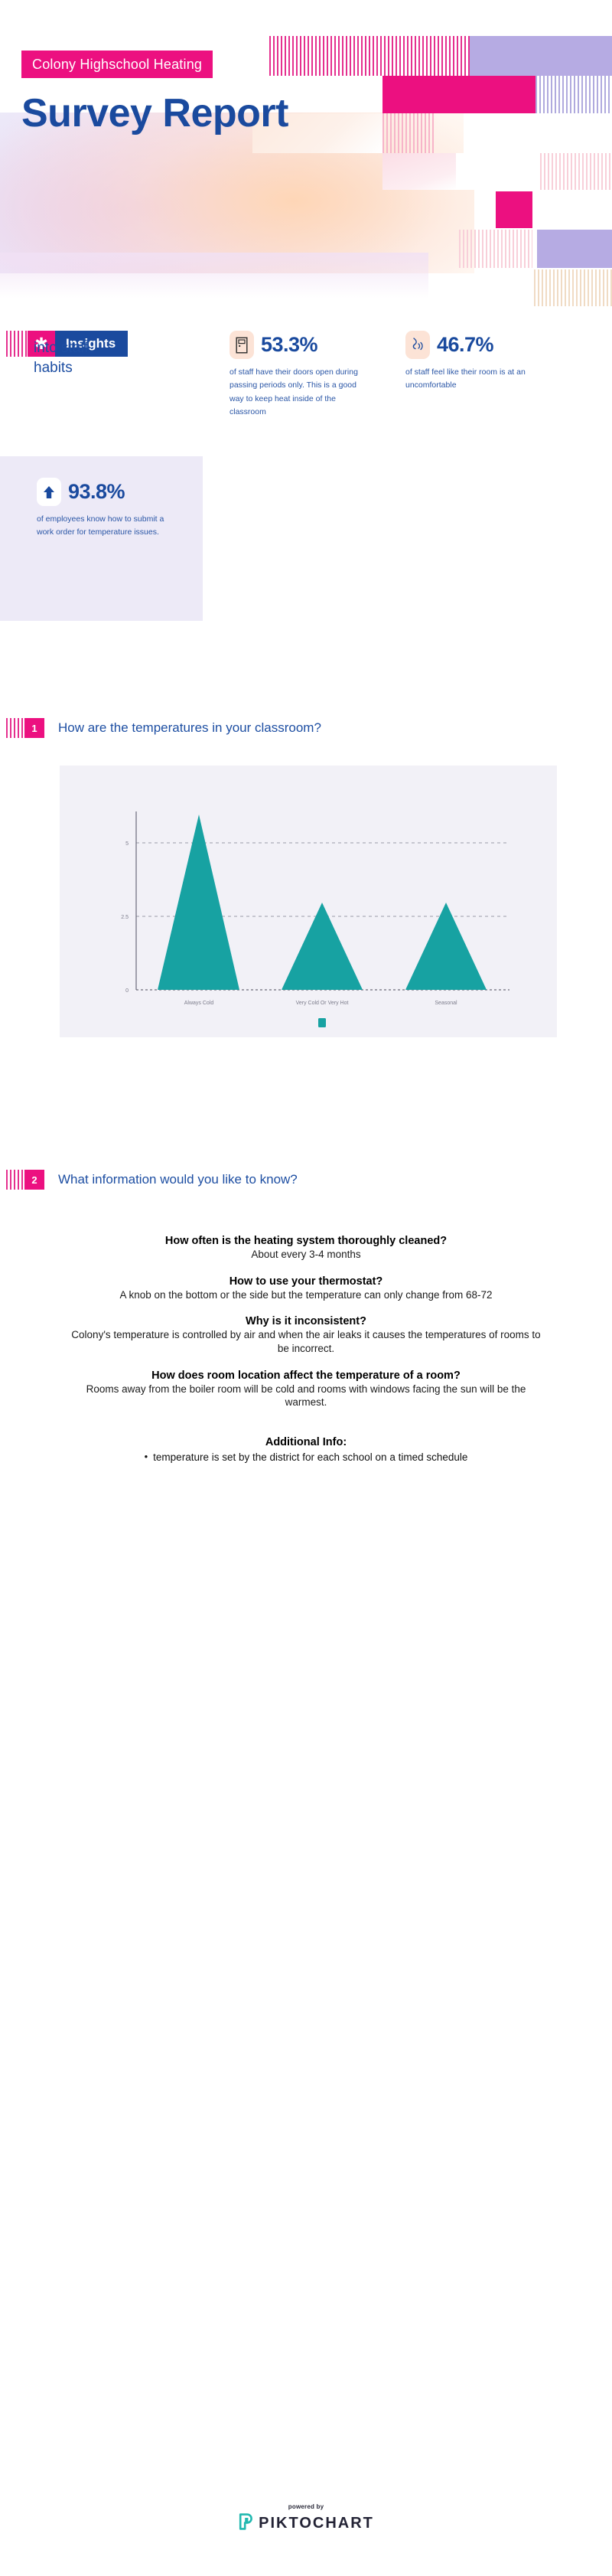 The image size is (612, 2576). Describe the element at coordinates (289, 344) in the screenshot. I see `stat-percent: 53.3%` at that location.